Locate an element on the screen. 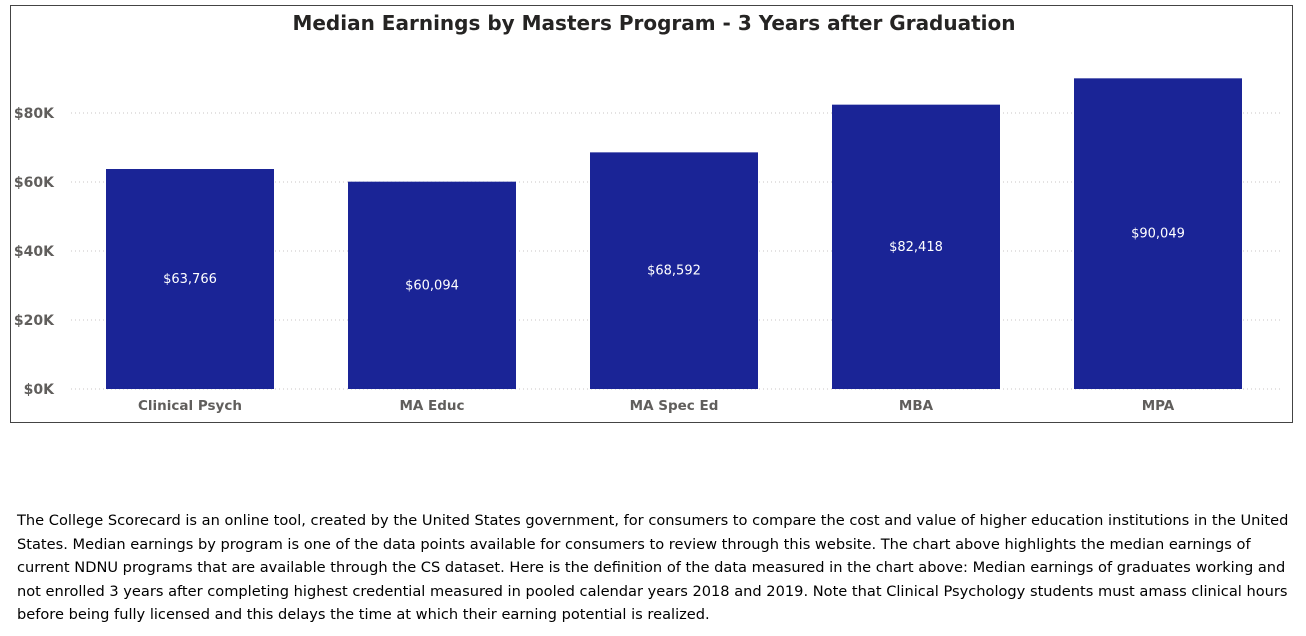 The image size is (1306, 636). x-axis: Clinical Psych MA Educ MA Spec Ed MBA MPA is located at coordinates (656, 406).